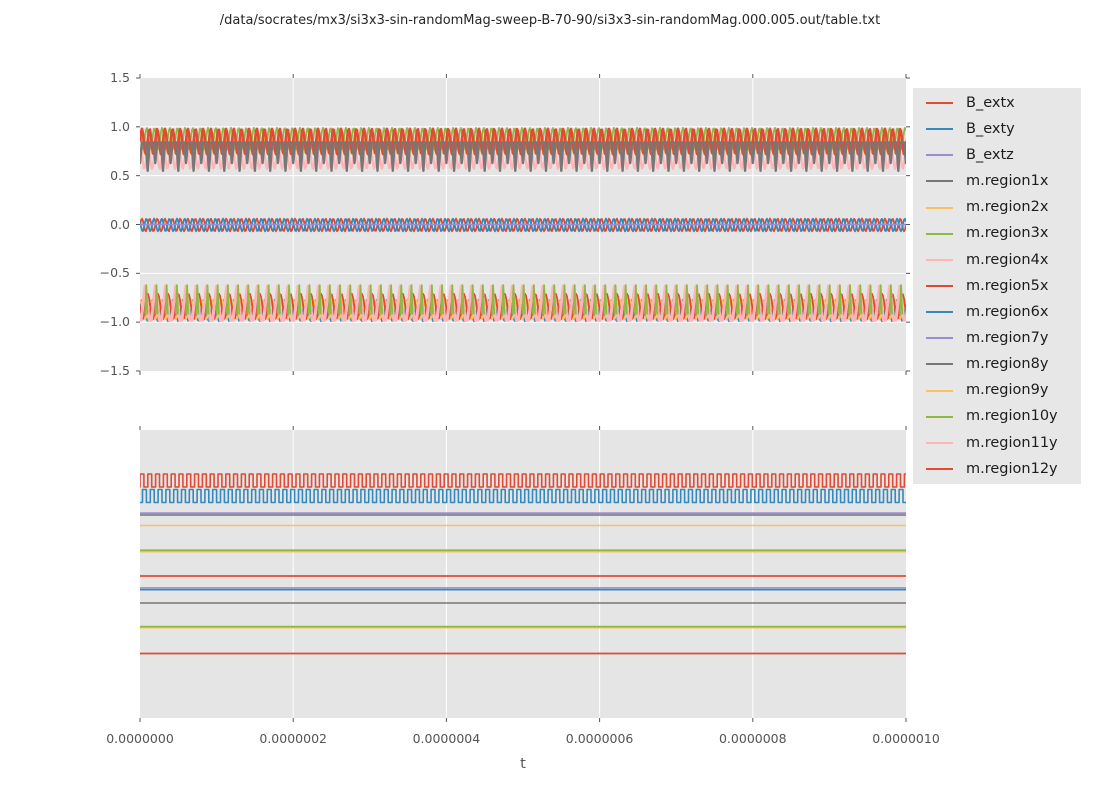  What do you see at coordinates (1007, 233) in the screenshot?
I see `legend-label: m.region3x` at bounding box center [1007, 233].